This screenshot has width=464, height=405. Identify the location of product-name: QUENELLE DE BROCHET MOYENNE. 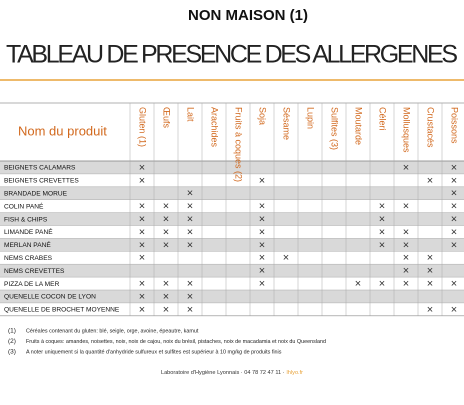
(62, 310).